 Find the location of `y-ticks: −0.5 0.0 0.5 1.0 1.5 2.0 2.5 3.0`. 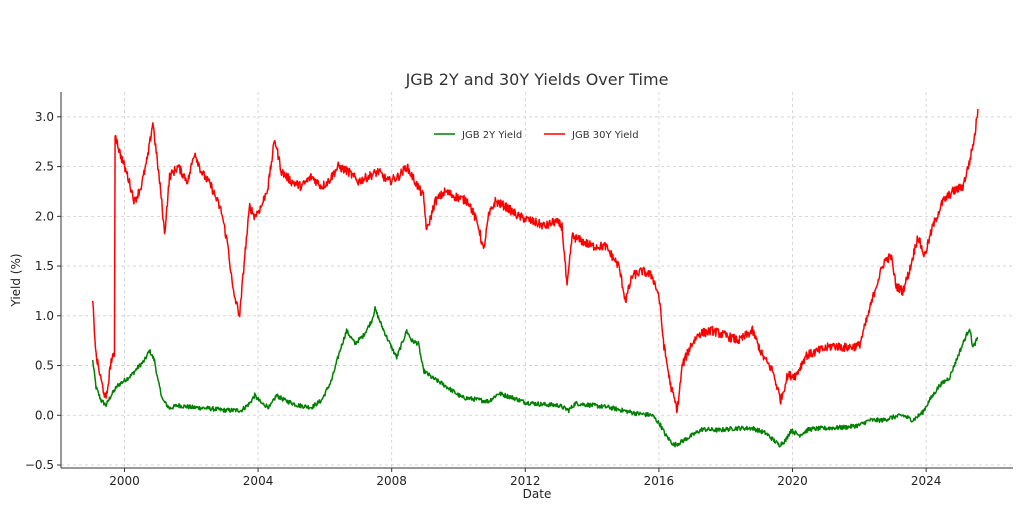

y-ticks: −0.5 0.0 0.5 1.0 1.5 2.0 2.5 3.0 is located at coordinates (43, 291).